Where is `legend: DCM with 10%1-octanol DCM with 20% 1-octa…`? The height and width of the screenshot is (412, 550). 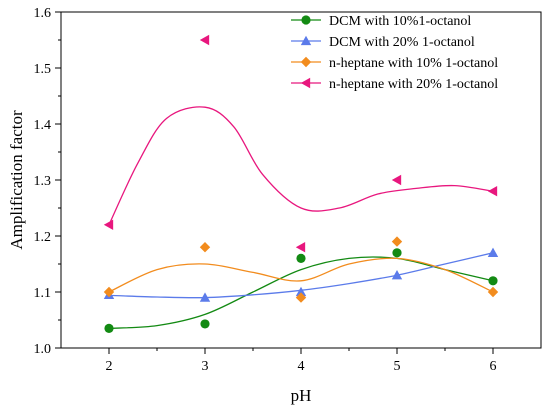 legend: DCM with 10%1-octanol DCM with 20% 1-octa… is located at coordinates (394, 53).